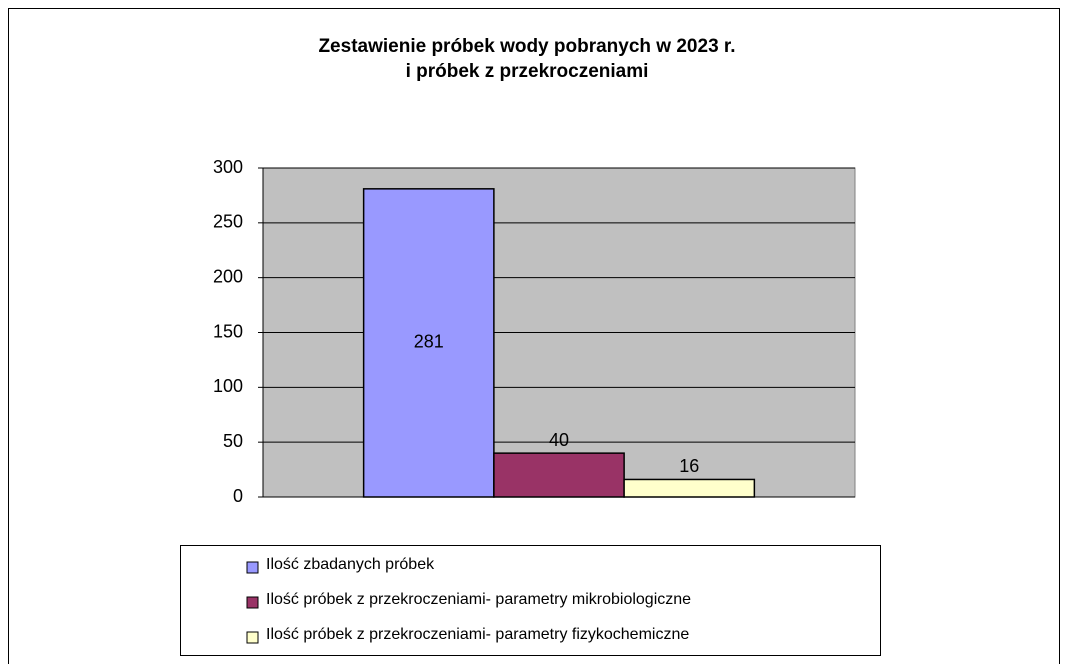 The image size is (1067, 664). What do you see at coordinates (350, 564) in the screenshot?
I see `legend-label: Ilość zbadanych próbek` at bounding box center [350, 564].